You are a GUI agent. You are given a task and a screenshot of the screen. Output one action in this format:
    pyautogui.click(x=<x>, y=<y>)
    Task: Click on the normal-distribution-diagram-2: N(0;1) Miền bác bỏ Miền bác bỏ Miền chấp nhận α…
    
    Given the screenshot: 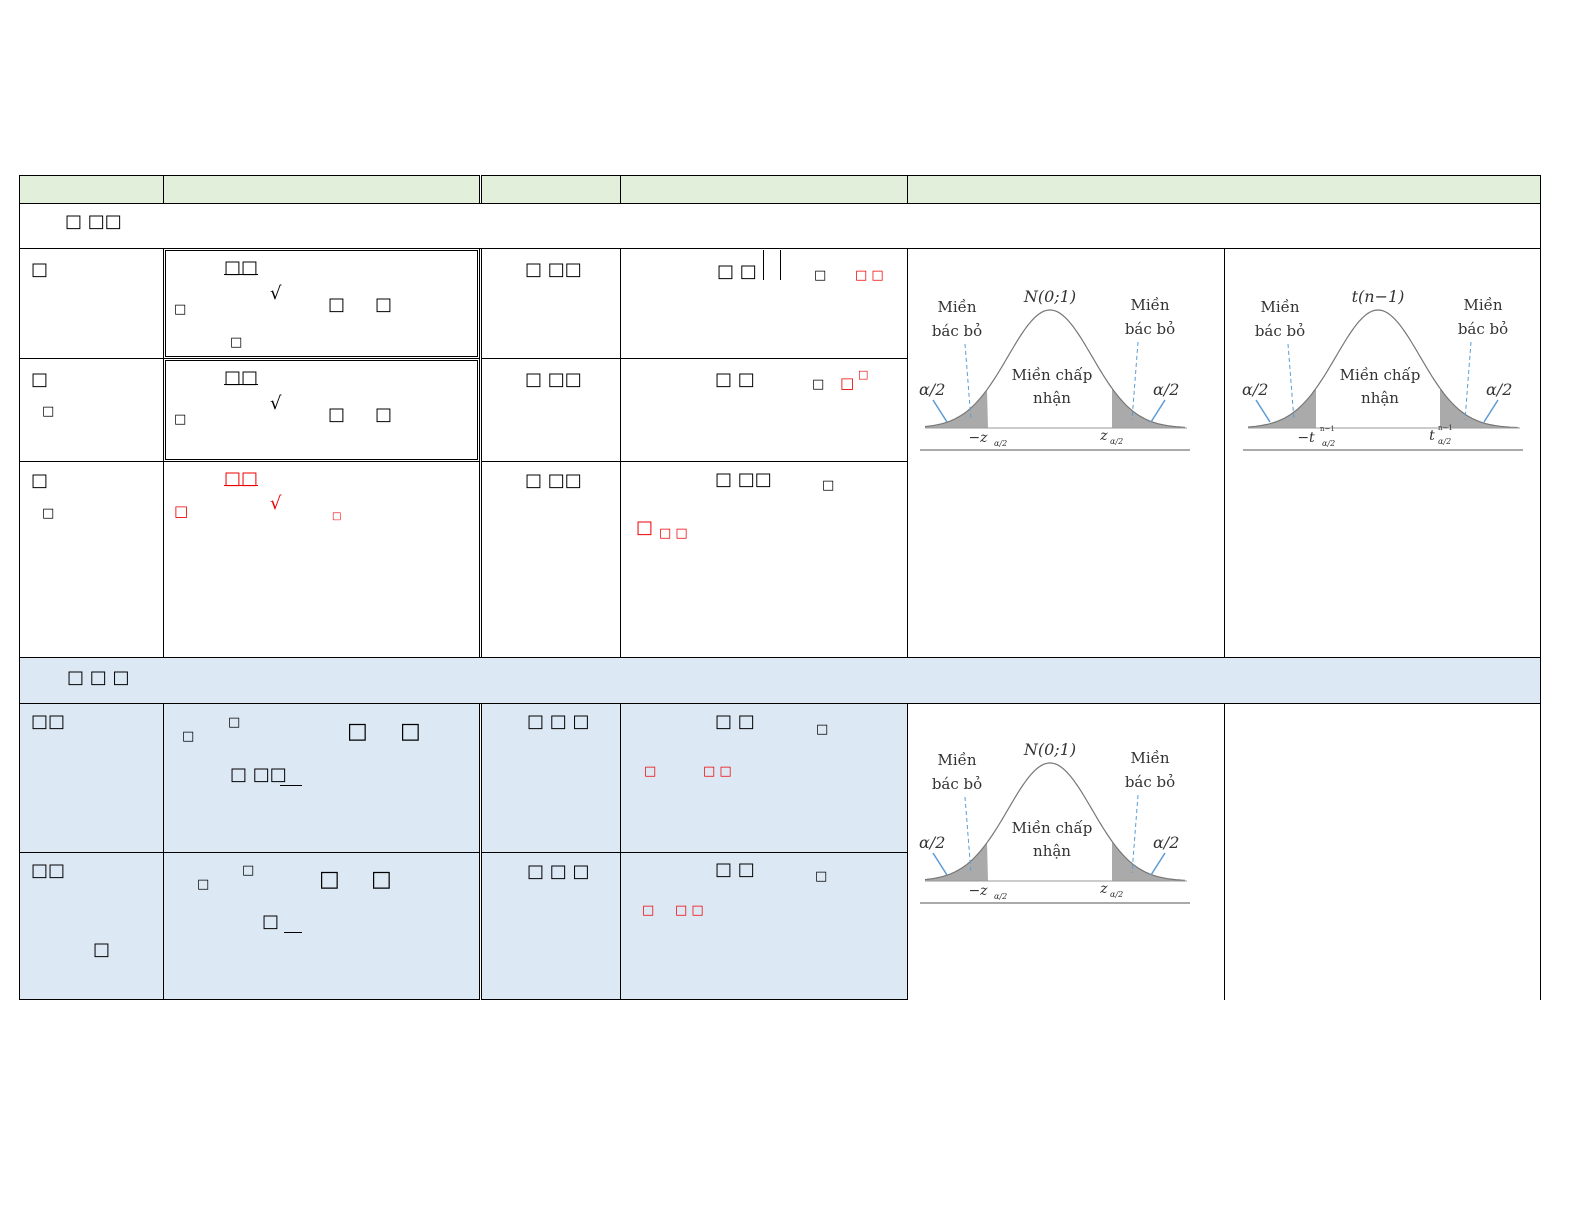 What is the action you would take?
    pyautogui.click(x=1054, y=822)
    